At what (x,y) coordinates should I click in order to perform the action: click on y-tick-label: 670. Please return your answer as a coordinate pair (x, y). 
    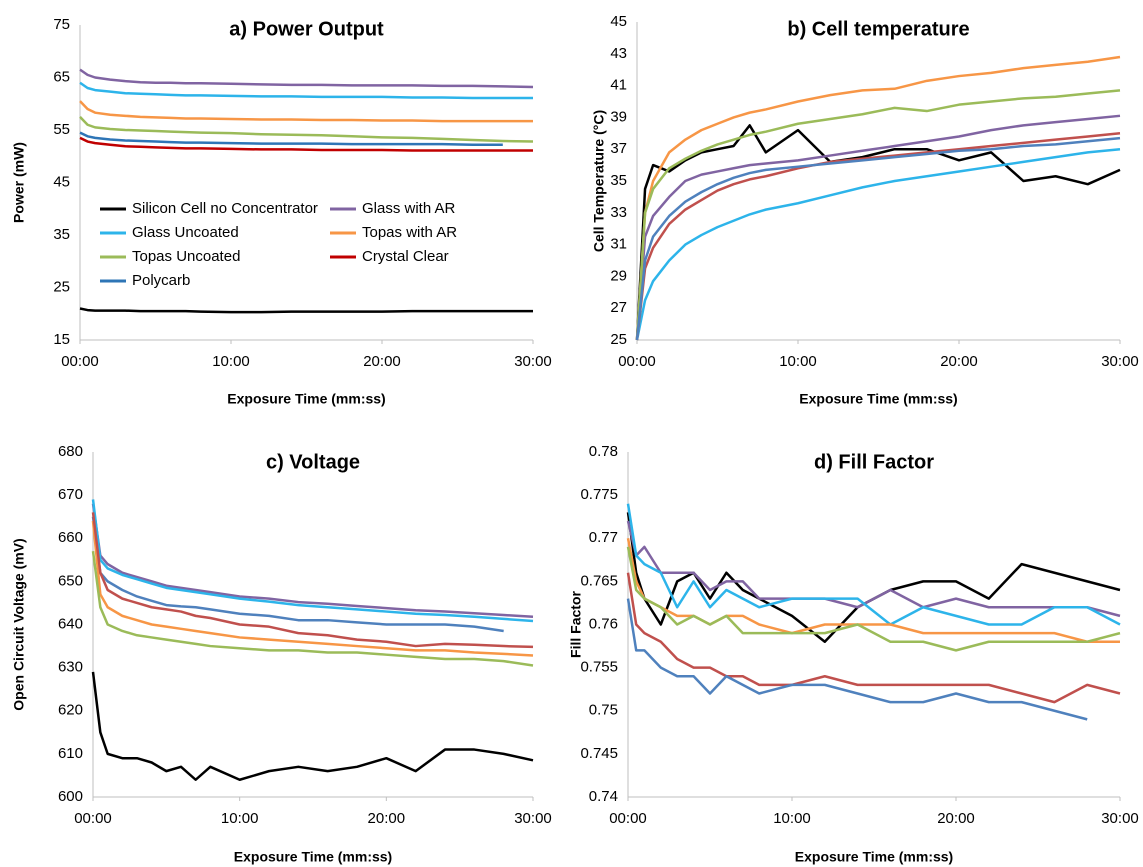
    Looking at the image, I should click on (70, 494).